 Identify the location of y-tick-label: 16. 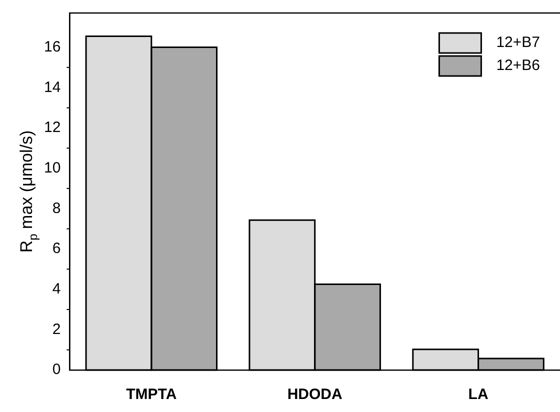
(52, 47).